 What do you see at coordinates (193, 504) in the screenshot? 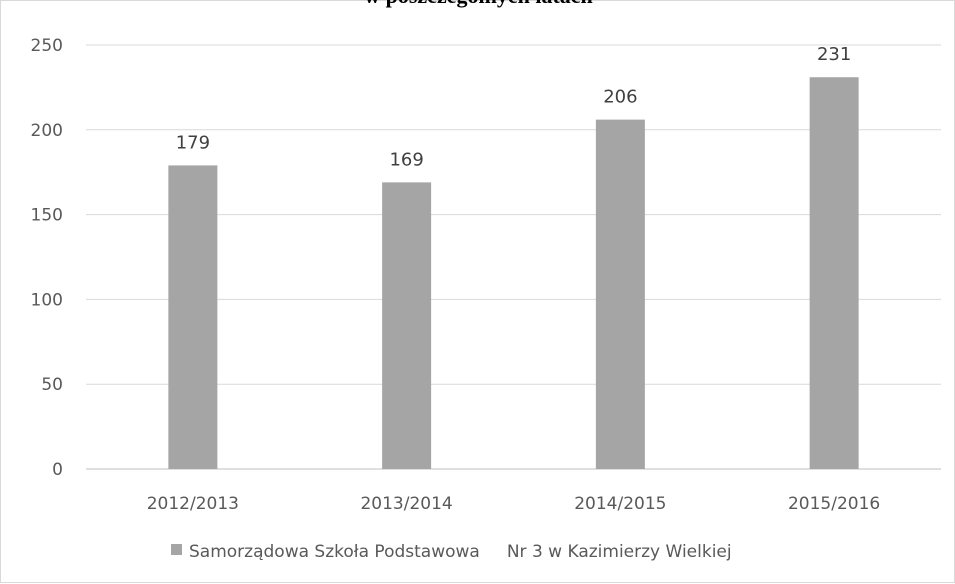
I see `x-tick-label: 2012/2013` at bounding box center [193, 504].